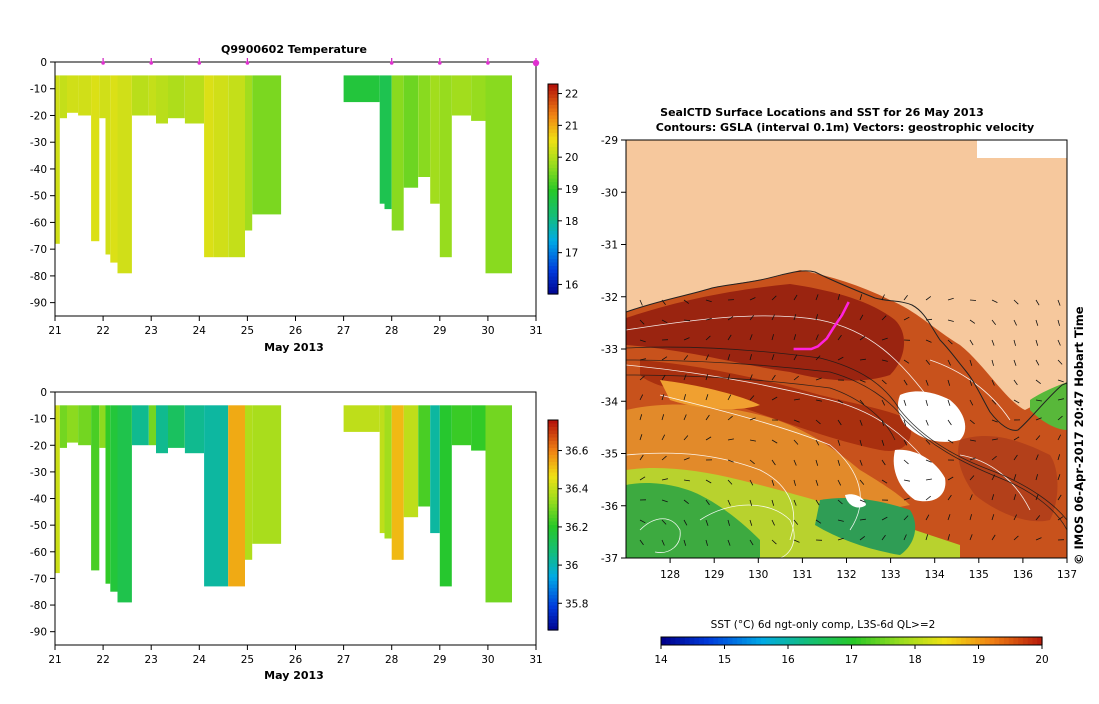 This screenshot has width=1099, height=704. What do you see at coordinates (38, 250) in the screenshot?
I see `temperature-y-tick-label: -70` at bounding box center [38, 250].